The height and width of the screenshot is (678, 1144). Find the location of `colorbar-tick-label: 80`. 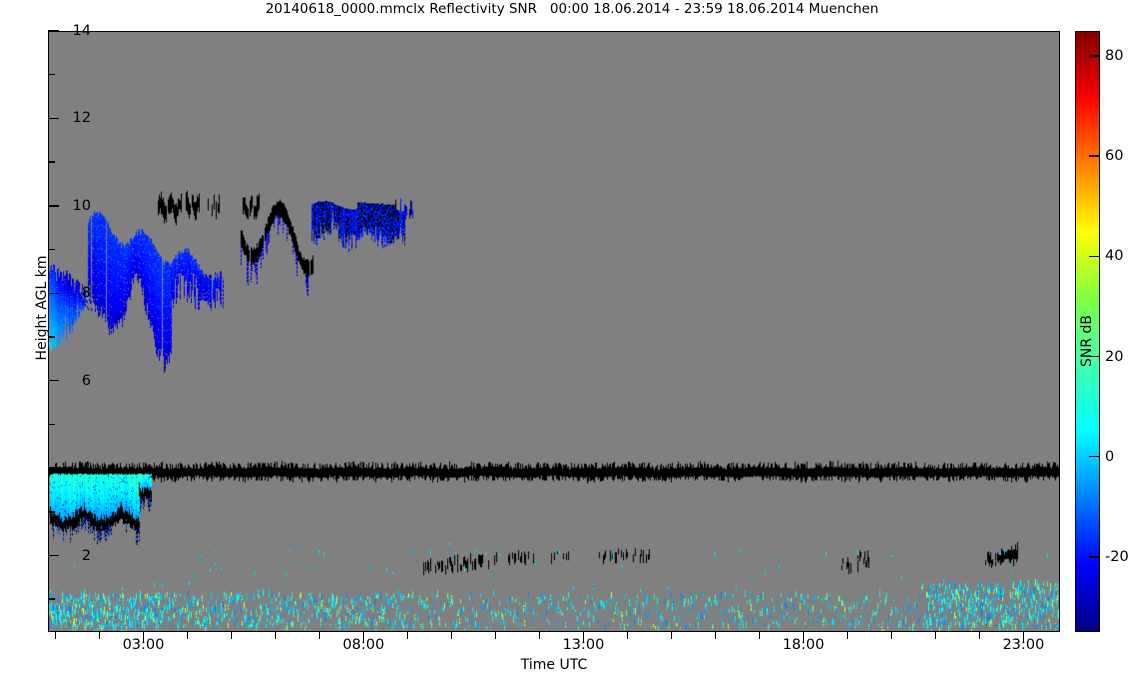

colorbar-tick-label: 80 is located at coordinates (1114, 56).